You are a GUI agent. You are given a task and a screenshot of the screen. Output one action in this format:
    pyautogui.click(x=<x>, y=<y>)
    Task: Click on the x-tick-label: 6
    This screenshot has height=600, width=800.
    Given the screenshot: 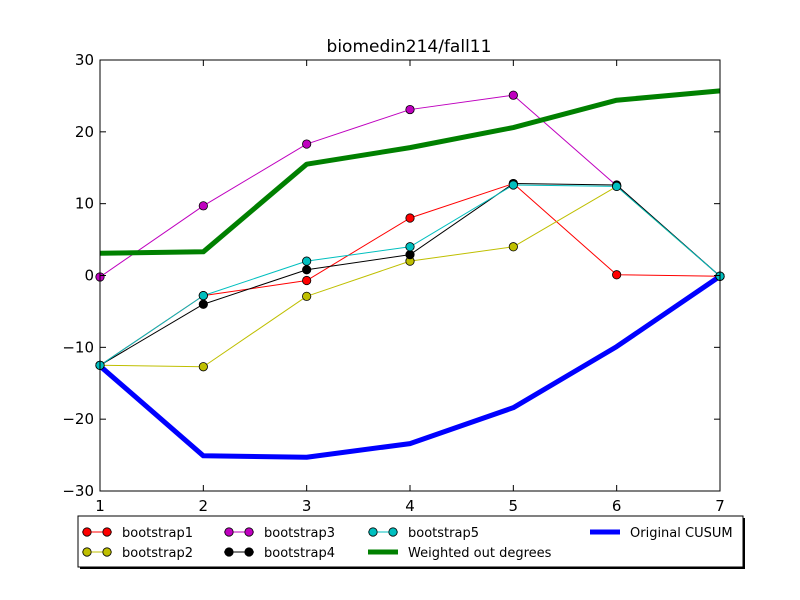 What is the action you would take?
    pyautogui.click(x=617, y=506)
    